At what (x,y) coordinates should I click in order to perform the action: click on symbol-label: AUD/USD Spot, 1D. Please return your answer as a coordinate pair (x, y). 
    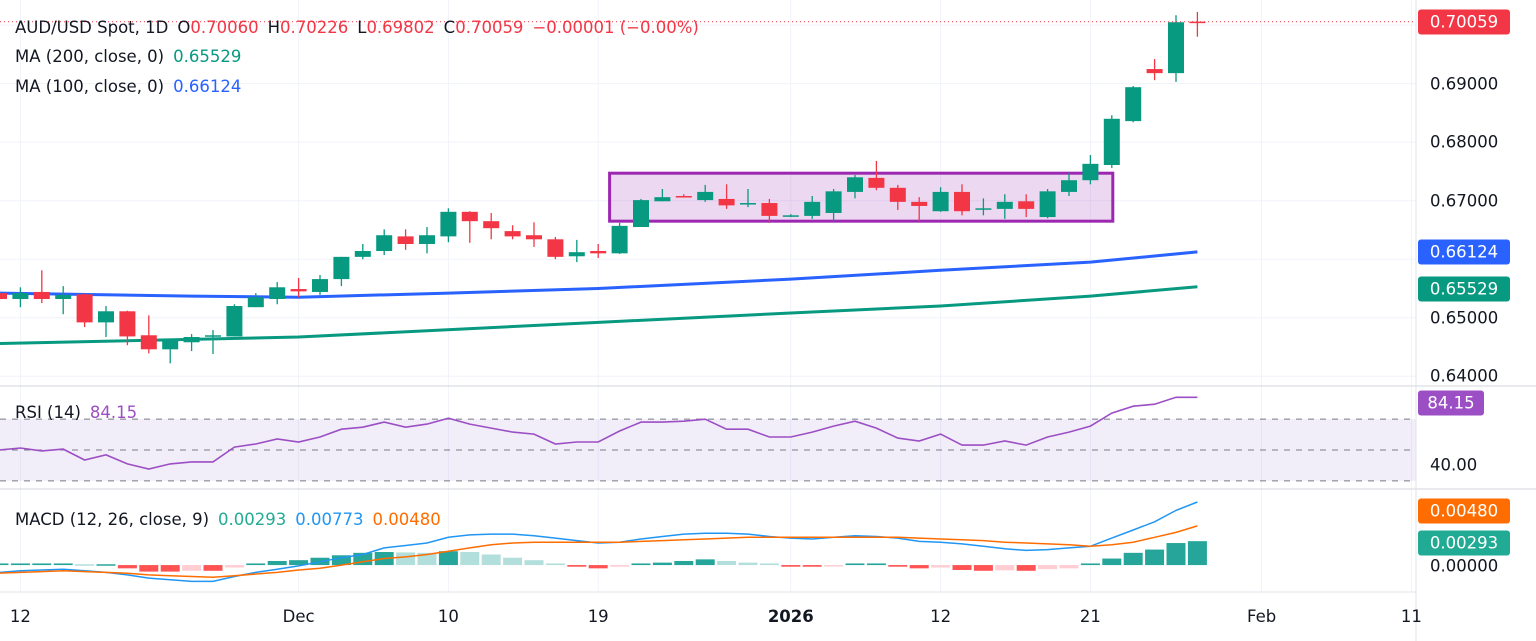
    Looking at the image, I should click on (92, 27).